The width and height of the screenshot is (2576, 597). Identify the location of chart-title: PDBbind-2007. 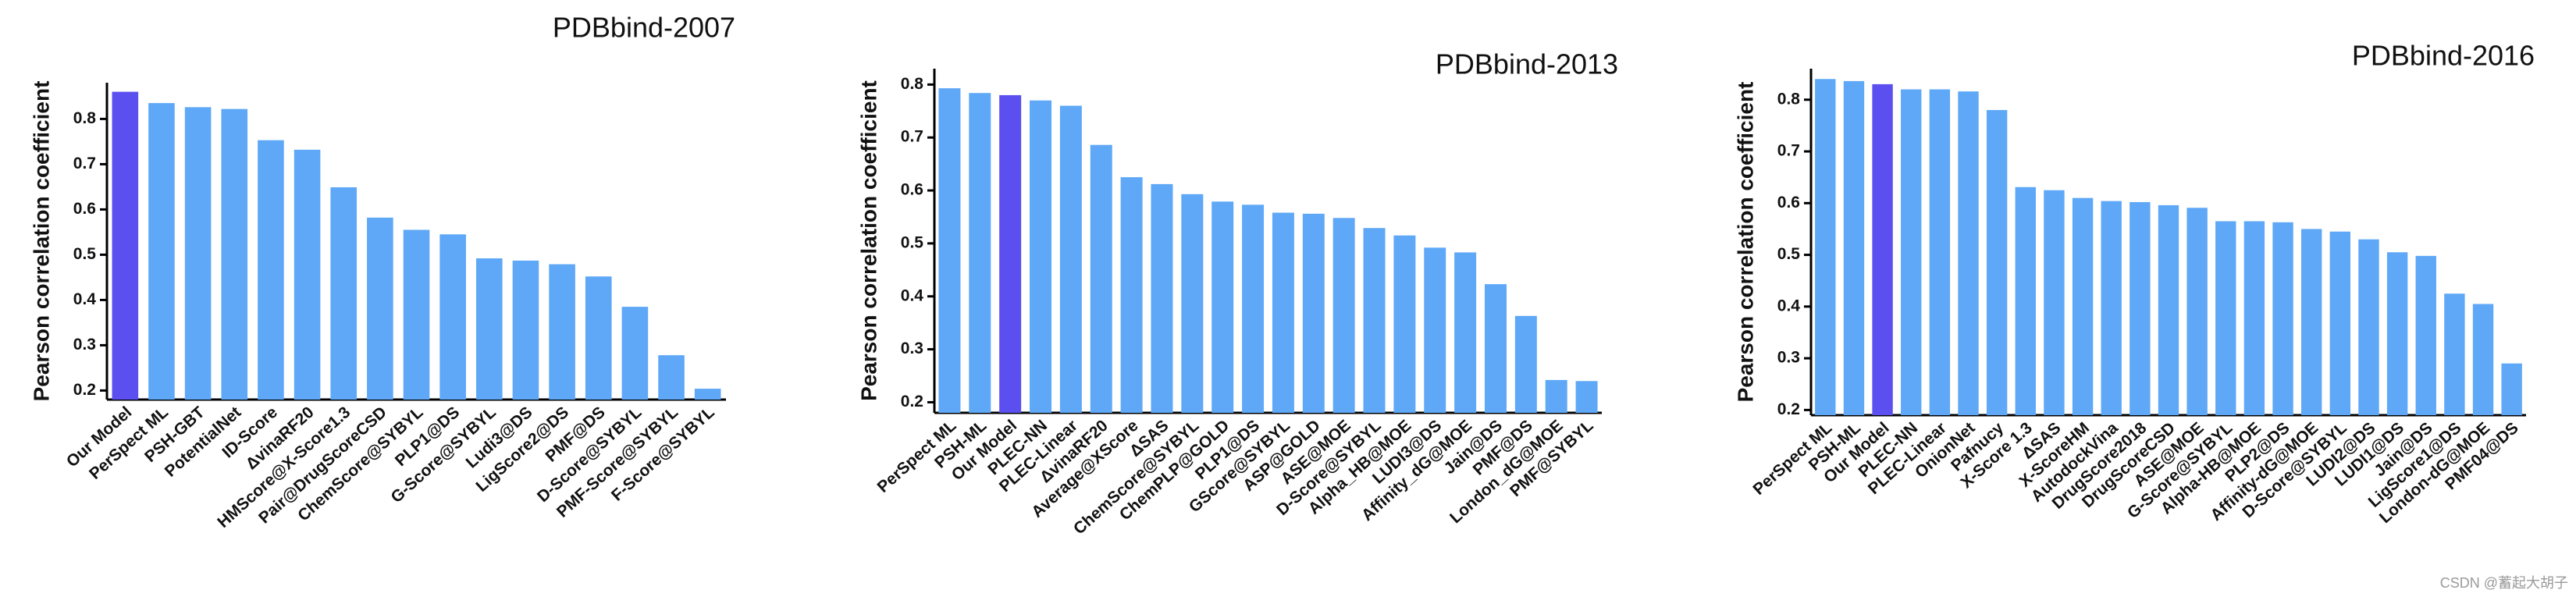
(644, 28).